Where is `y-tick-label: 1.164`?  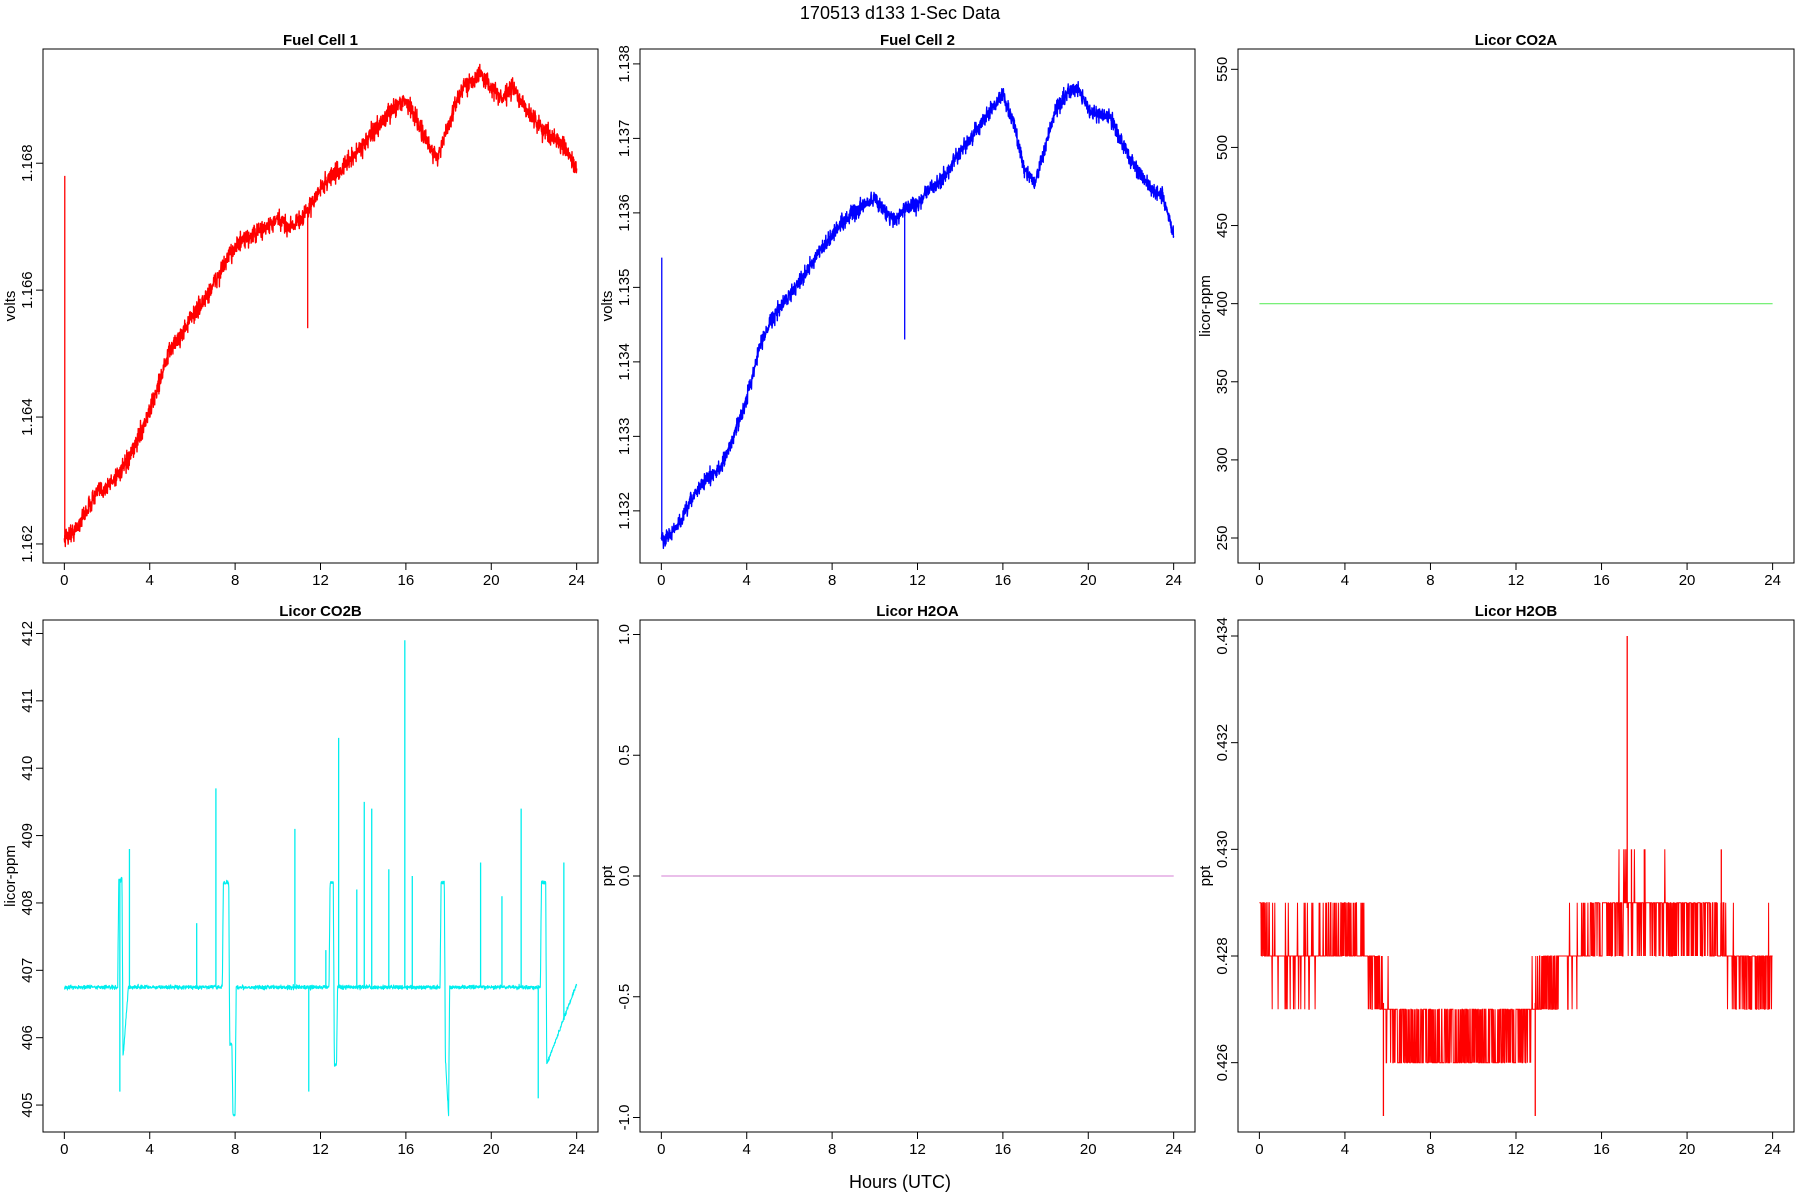
y-tick-label: 1.164 is located at coordinates (27, 417).